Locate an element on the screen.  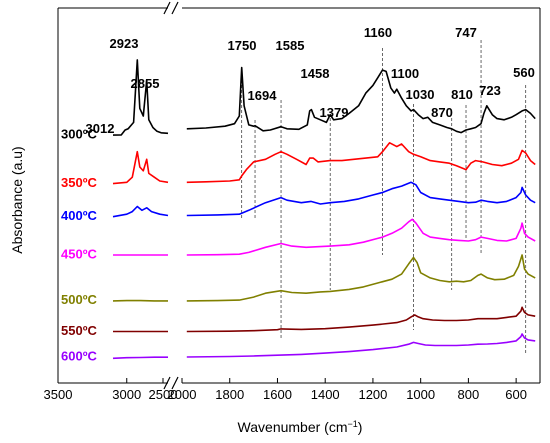
series-label-0: 300ºC is located at coordinates (79, 133).